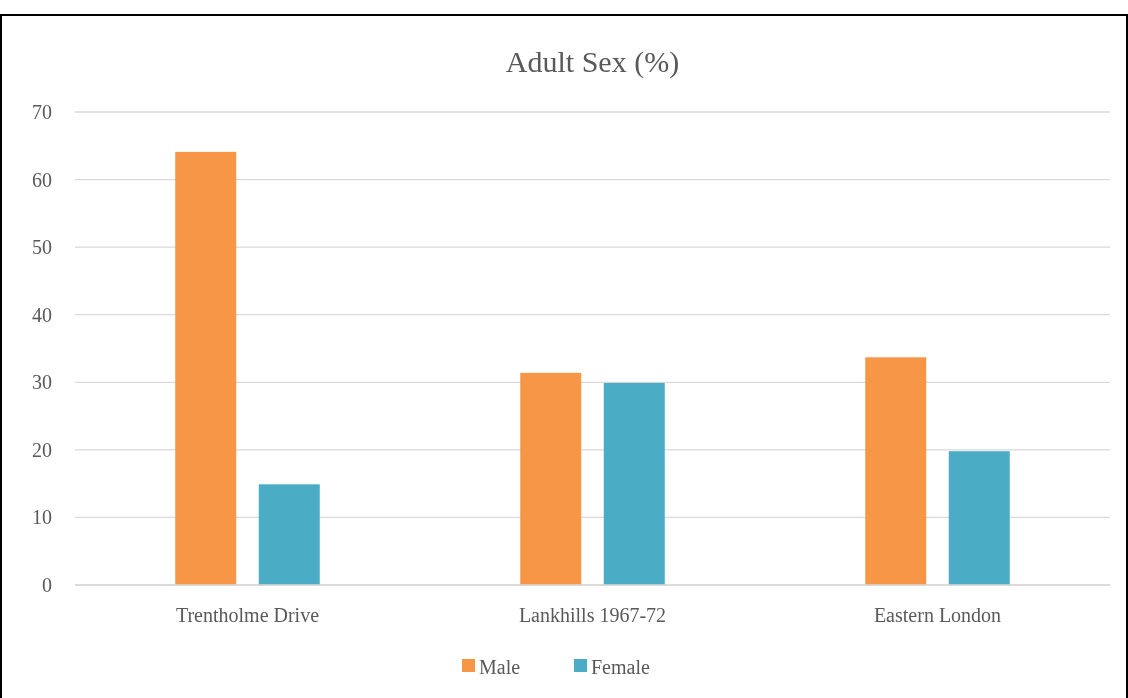 This screenshot has width=1128, height=698. What do you see at coordinates (47, 585) in the screenshot?
I see `y-tick-label: 0` at bounding box center [47, 585].